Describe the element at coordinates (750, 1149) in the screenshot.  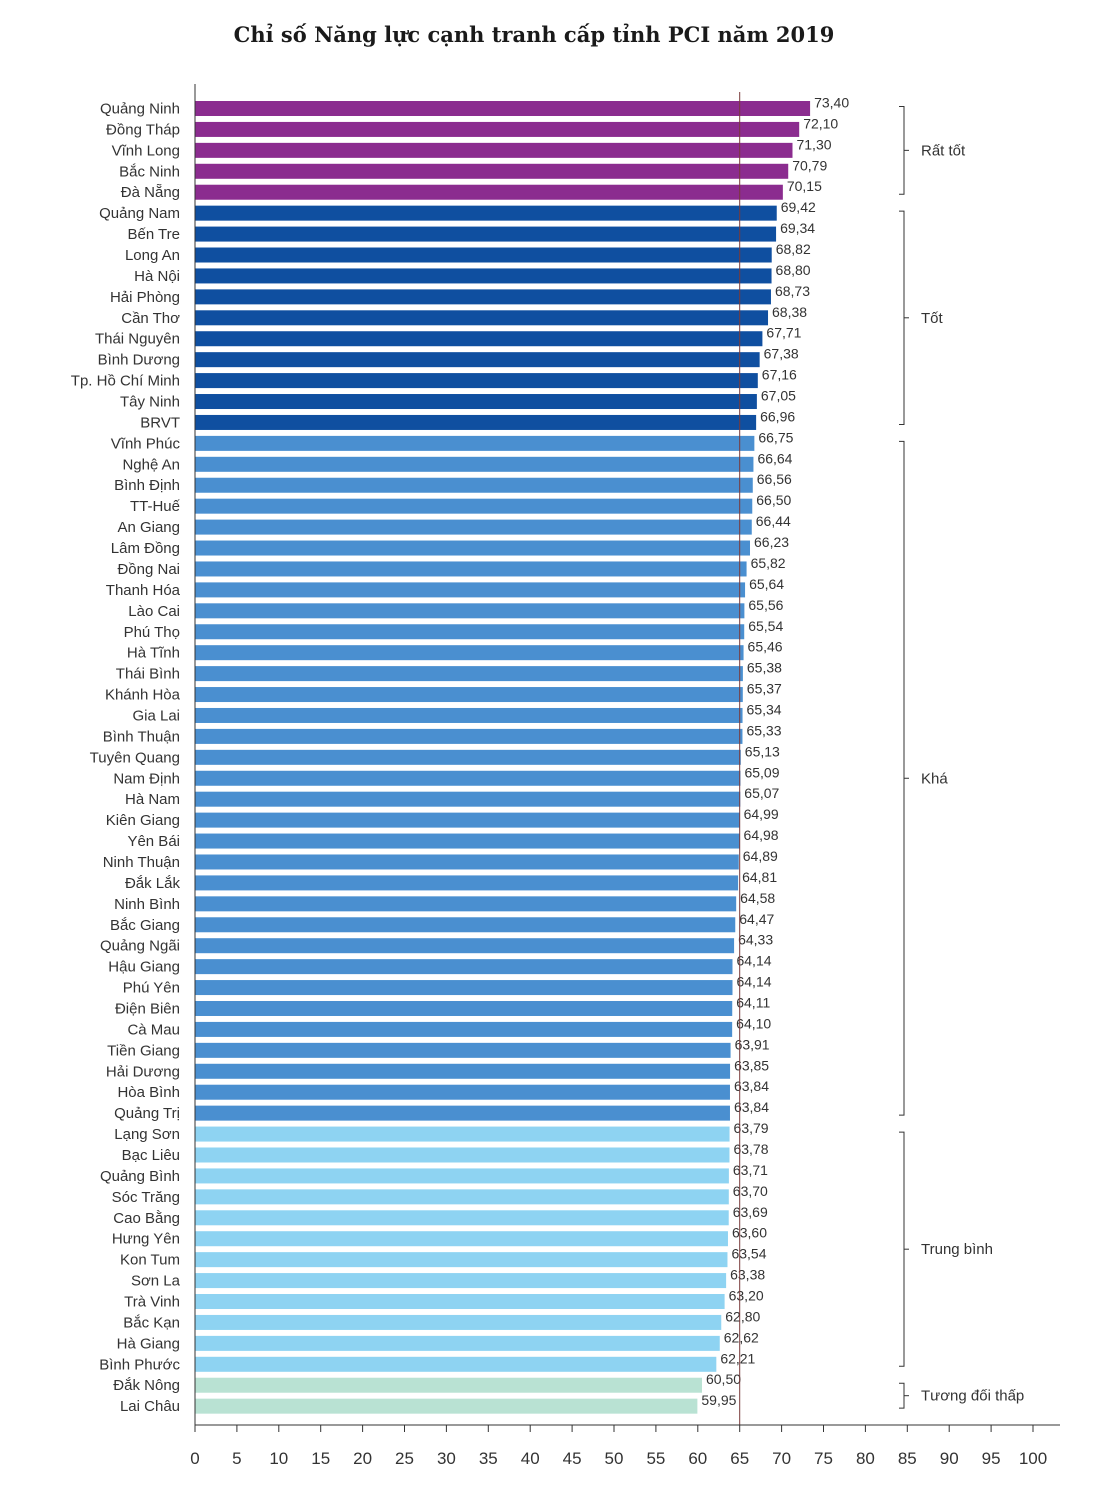
I see `value-label: 63,78` at that location.